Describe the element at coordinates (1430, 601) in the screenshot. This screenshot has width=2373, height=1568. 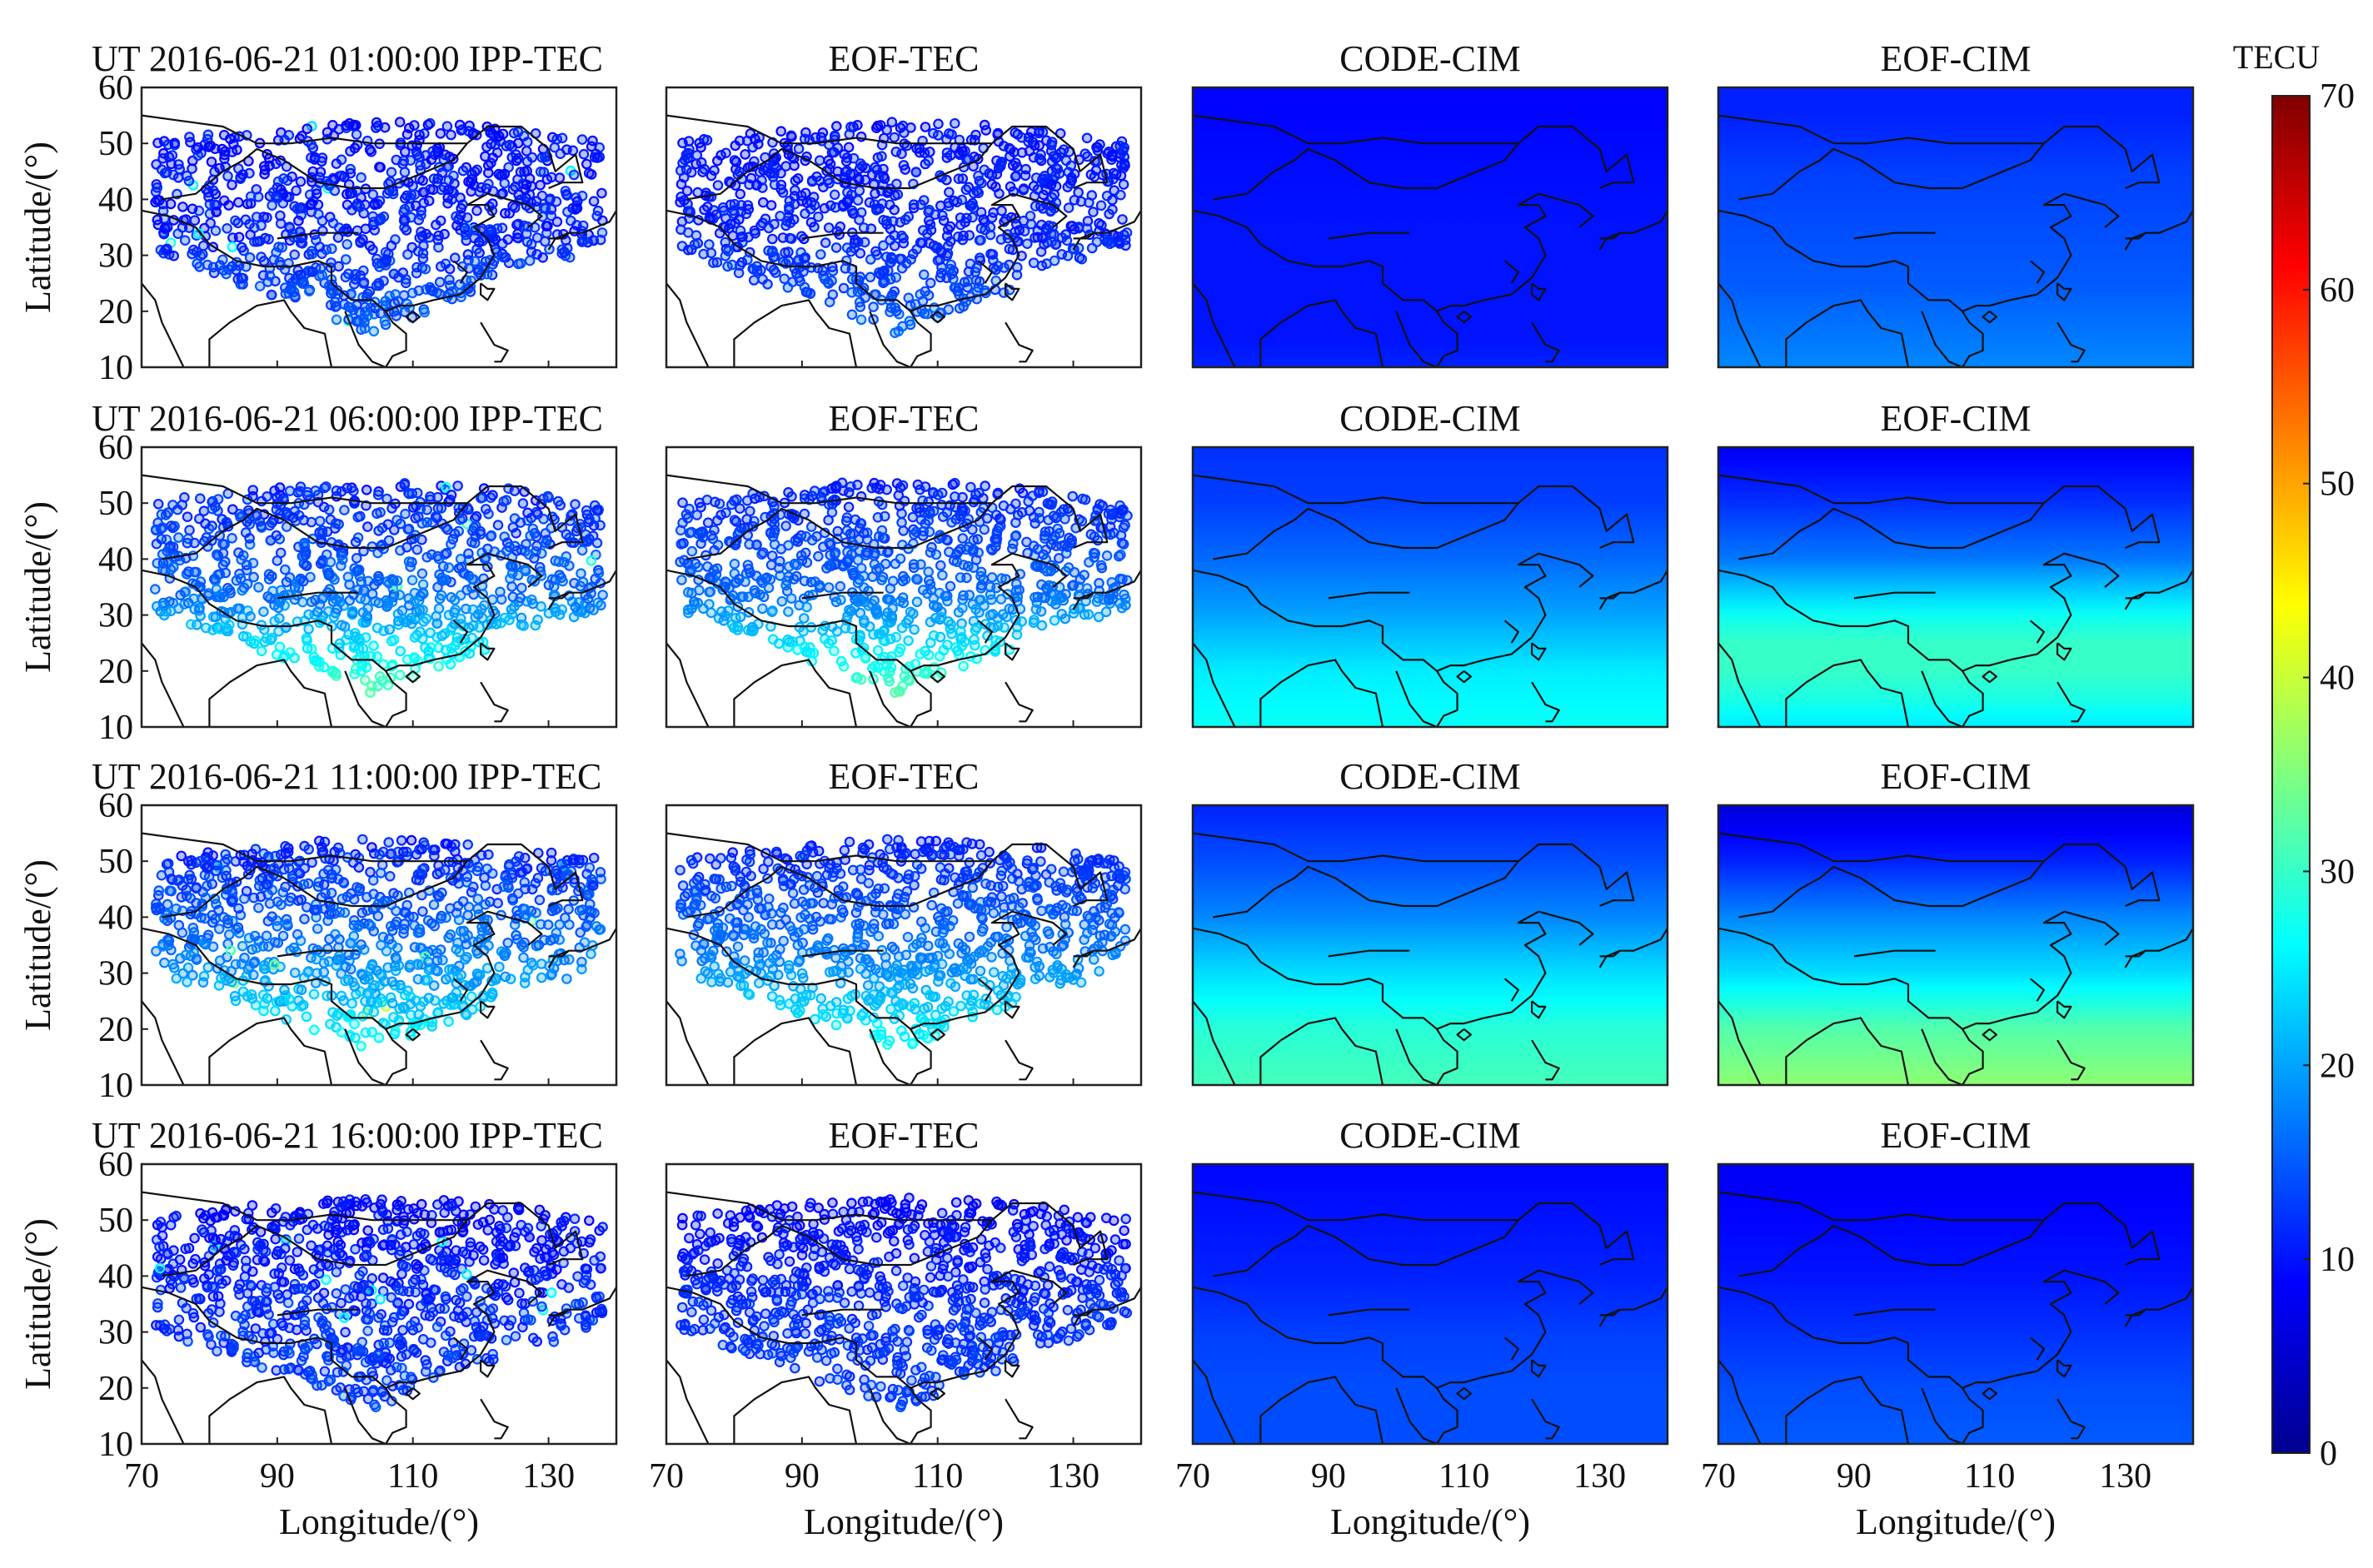
I see `coastline` at that location.